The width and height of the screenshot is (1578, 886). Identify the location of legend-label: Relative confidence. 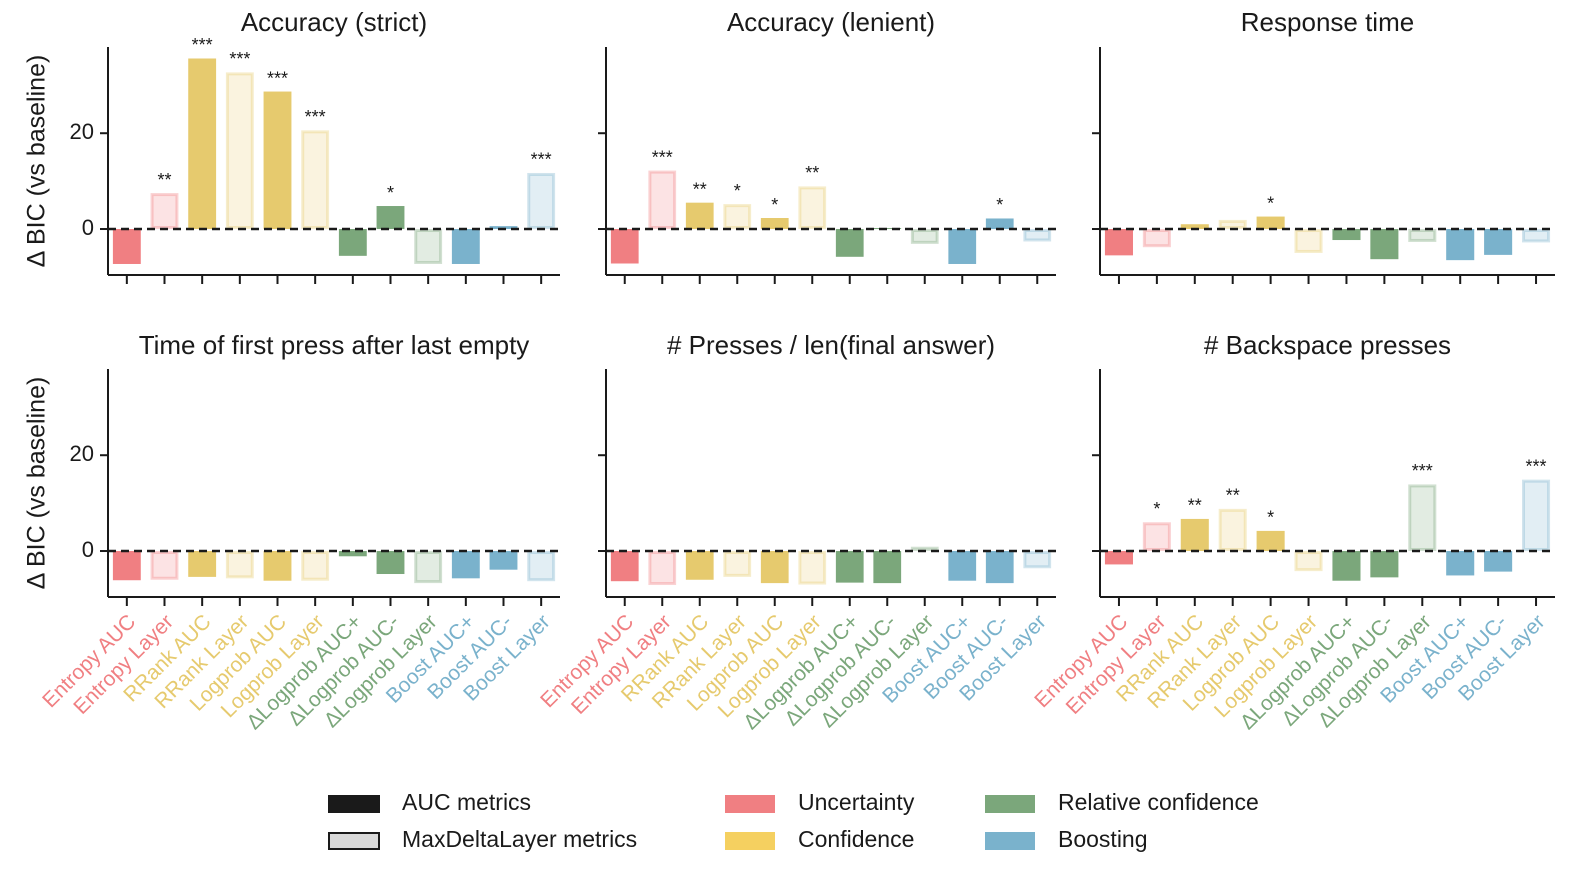
(1158, 802).